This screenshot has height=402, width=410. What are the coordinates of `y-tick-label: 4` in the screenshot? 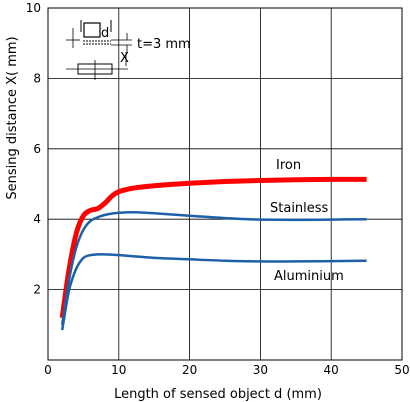 It's located at (37, 219).